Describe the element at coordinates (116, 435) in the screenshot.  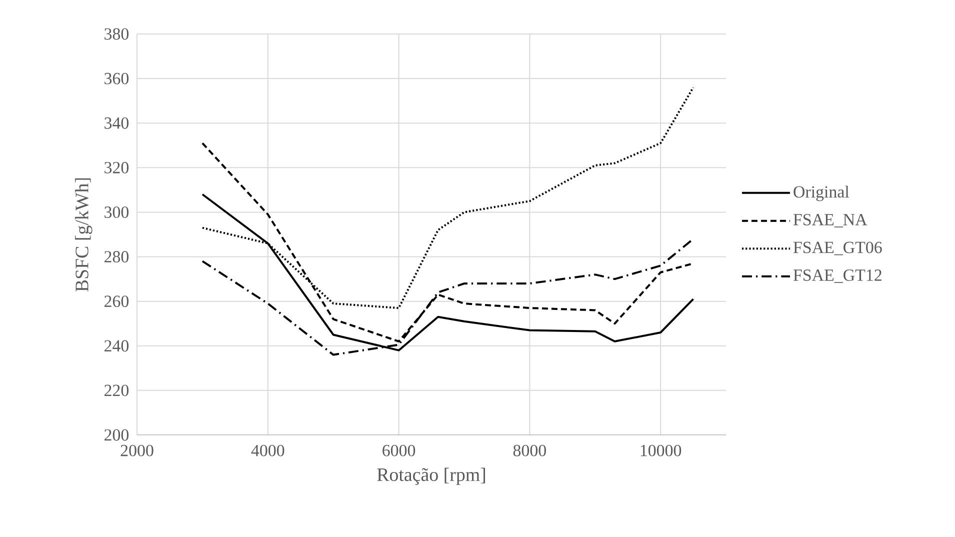
I see `y-tick-label: 200` at that location.